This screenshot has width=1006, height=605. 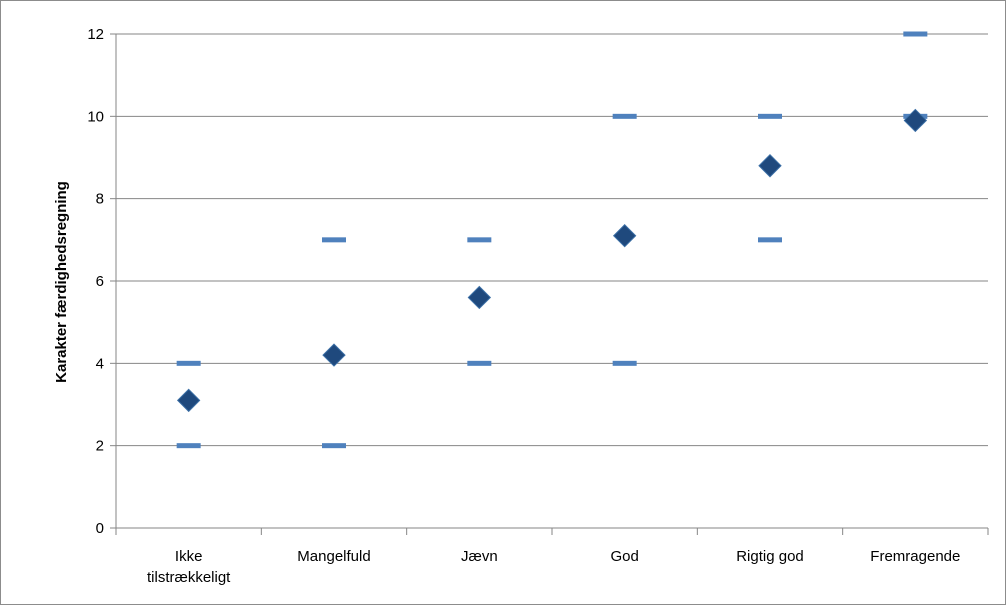 I want to click on x-tick-label-line: Ikke, so click(x=189, y=556).